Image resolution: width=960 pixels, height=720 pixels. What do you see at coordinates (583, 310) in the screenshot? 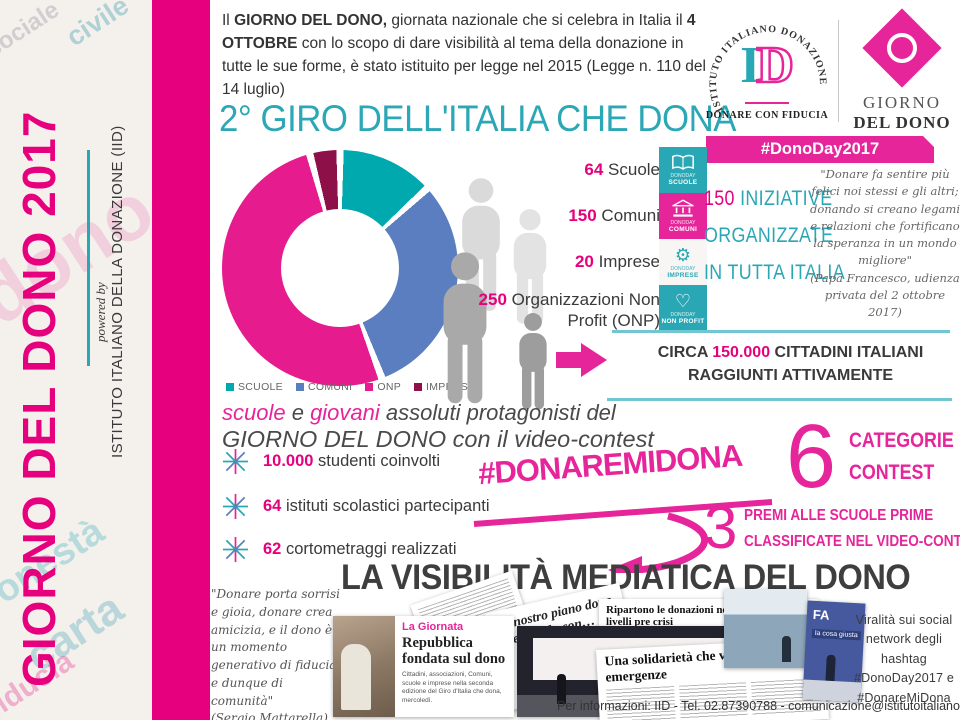
I see `stat-label: Organizzazioni Non Profit (ONP)` at bounding box center [583, 310].